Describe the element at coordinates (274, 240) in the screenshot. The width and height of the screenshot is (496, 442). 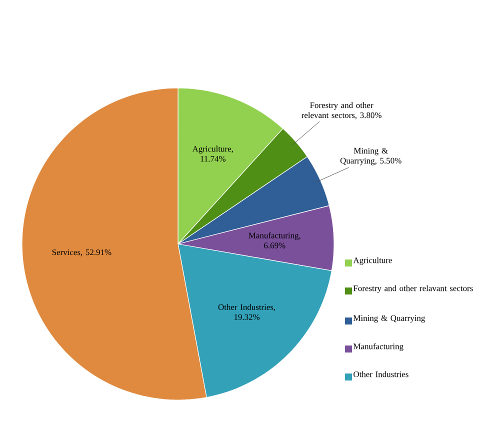
I see `data-label: Manufacturing, 6.69%` at that location.